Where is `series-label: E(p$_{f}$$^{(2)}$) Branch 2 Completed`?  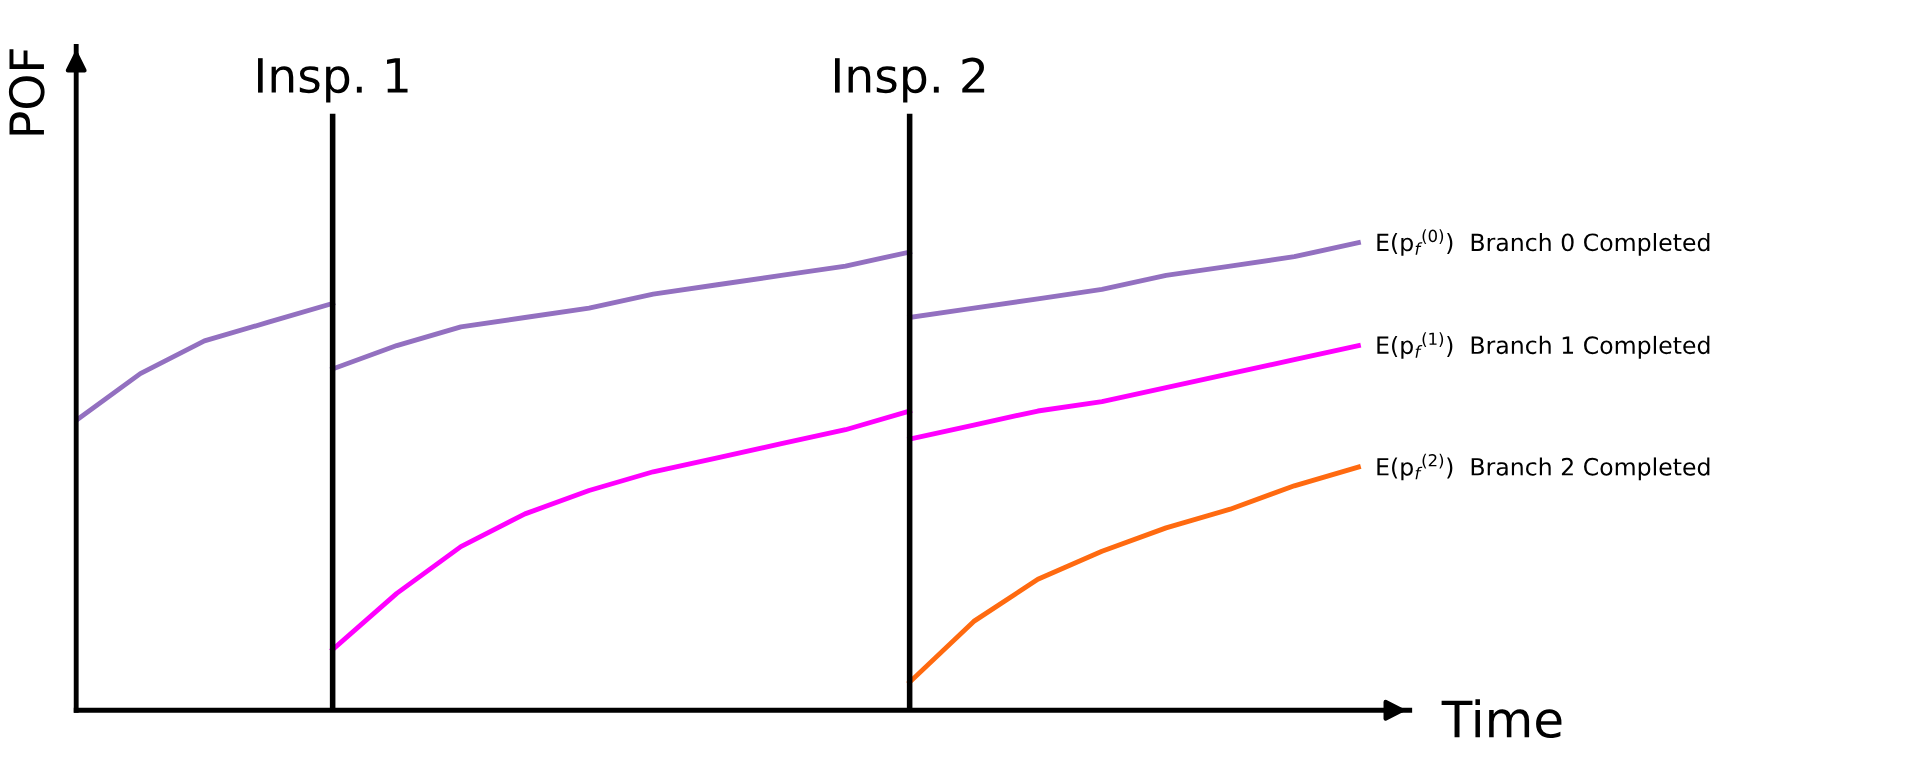
series-label: E(p$_{f}$$^{(2)}$) Branch 2 Completed is located at coordinates (1543, 467).